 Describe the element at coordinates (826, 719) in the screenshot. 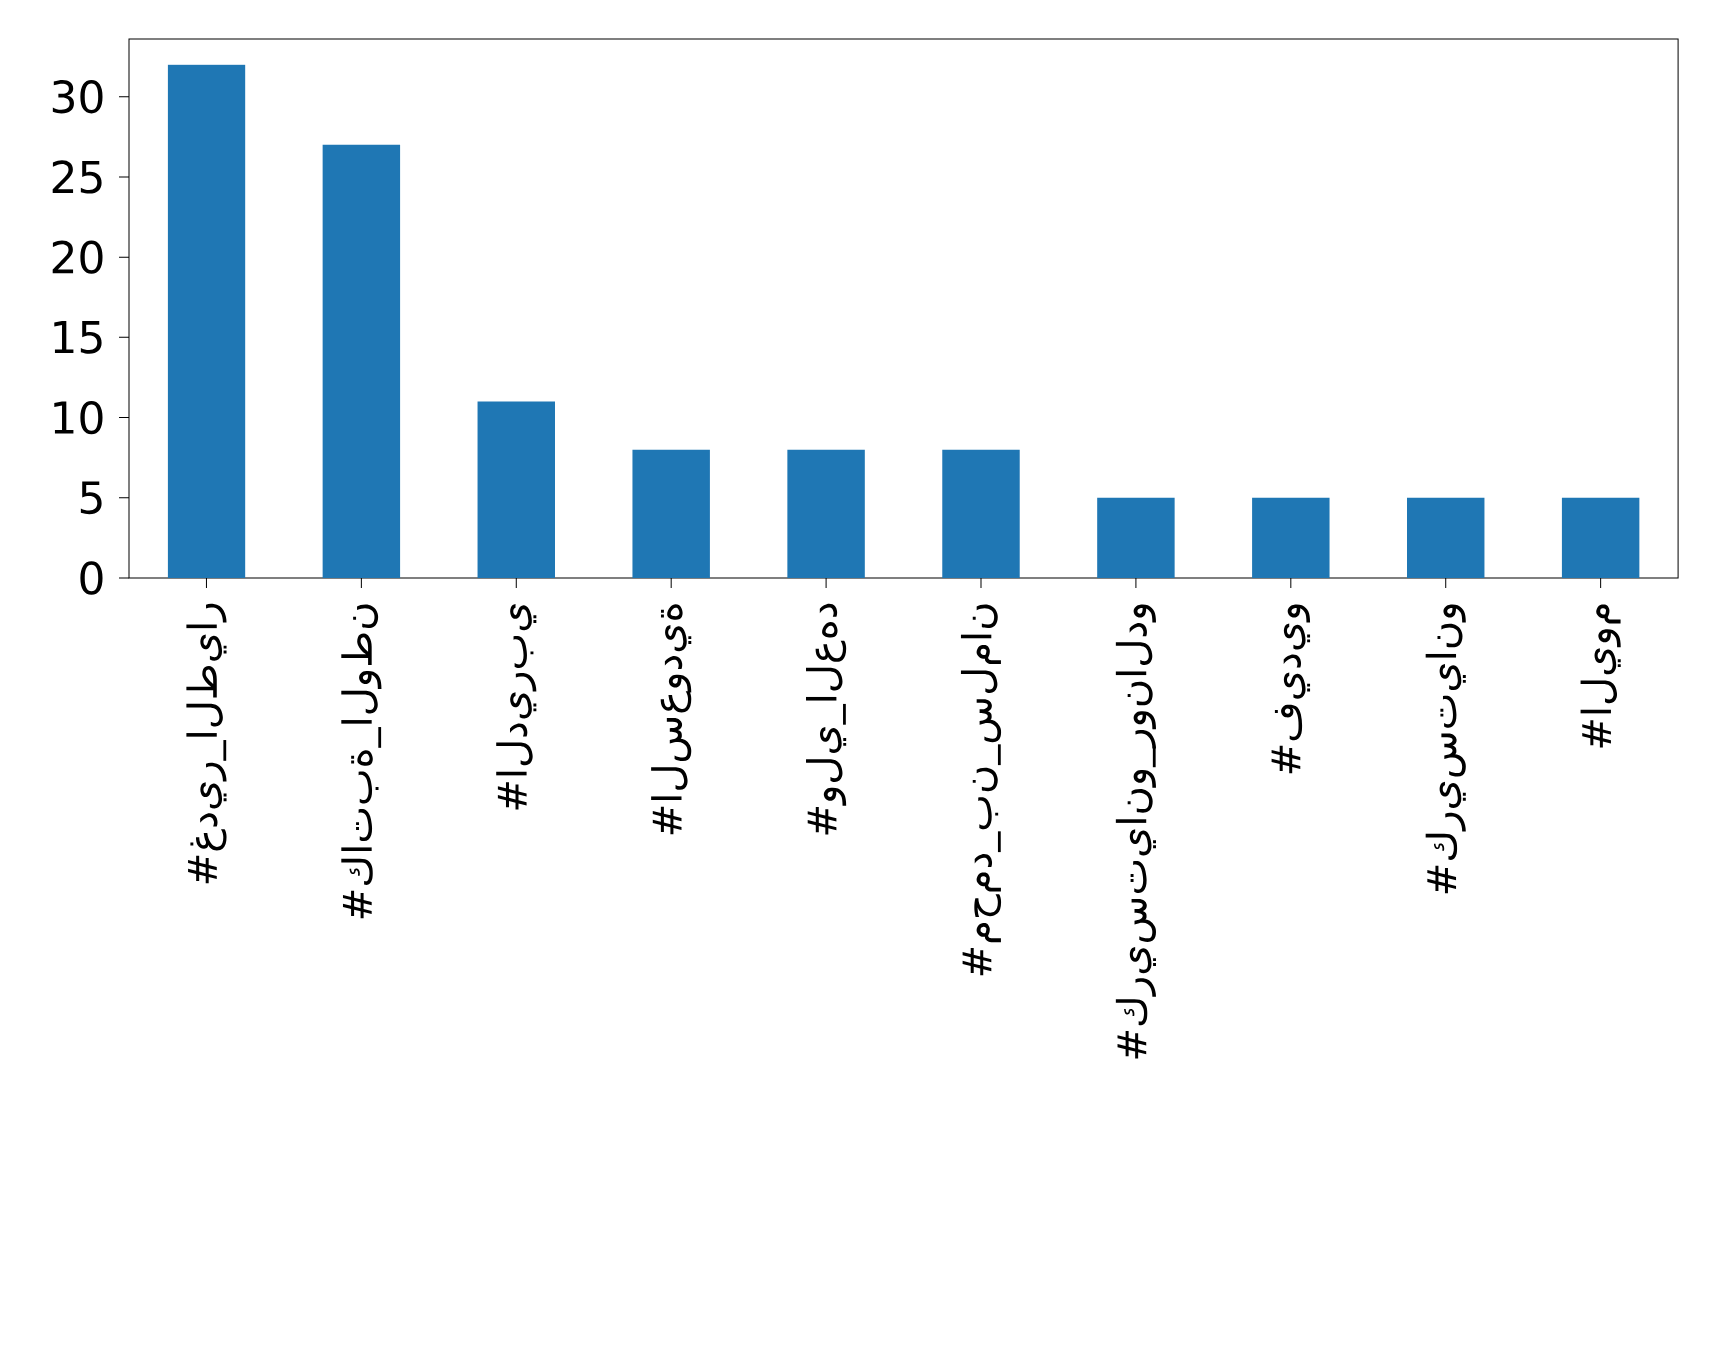

I see `x-tick-label: #ولي_العهد` at that location.